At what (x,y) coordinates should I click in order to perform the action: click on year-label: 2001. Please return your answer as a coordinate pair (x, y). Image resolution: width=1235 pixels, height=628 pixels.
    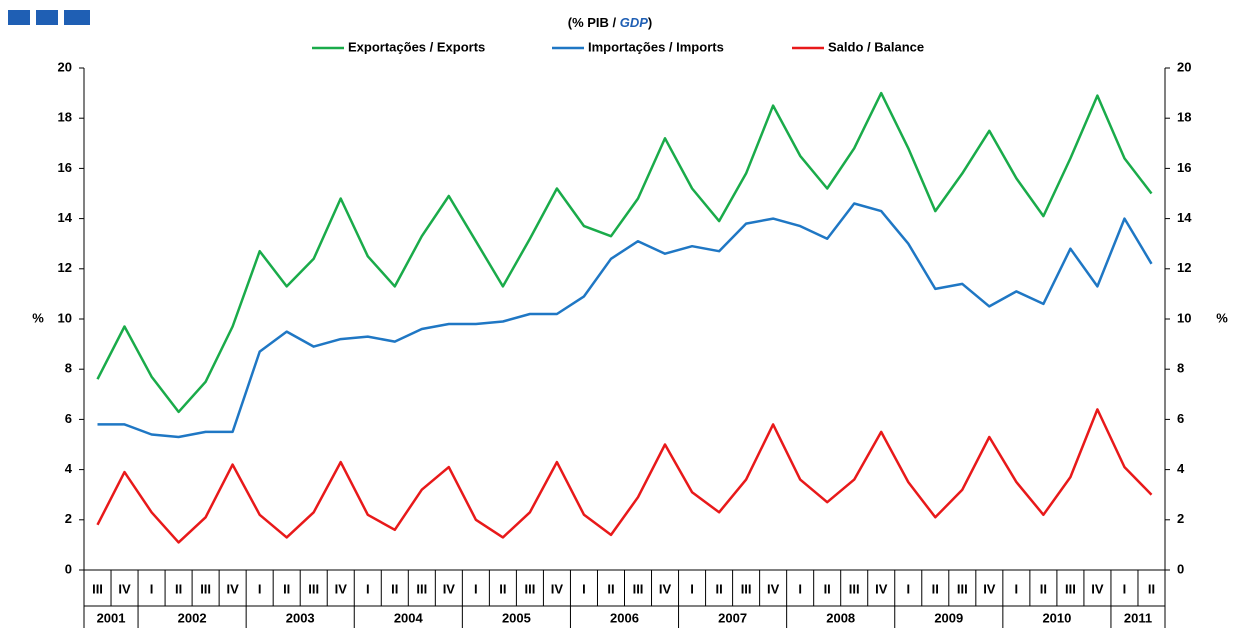
    Looking at the image, I should click on (111, 617).